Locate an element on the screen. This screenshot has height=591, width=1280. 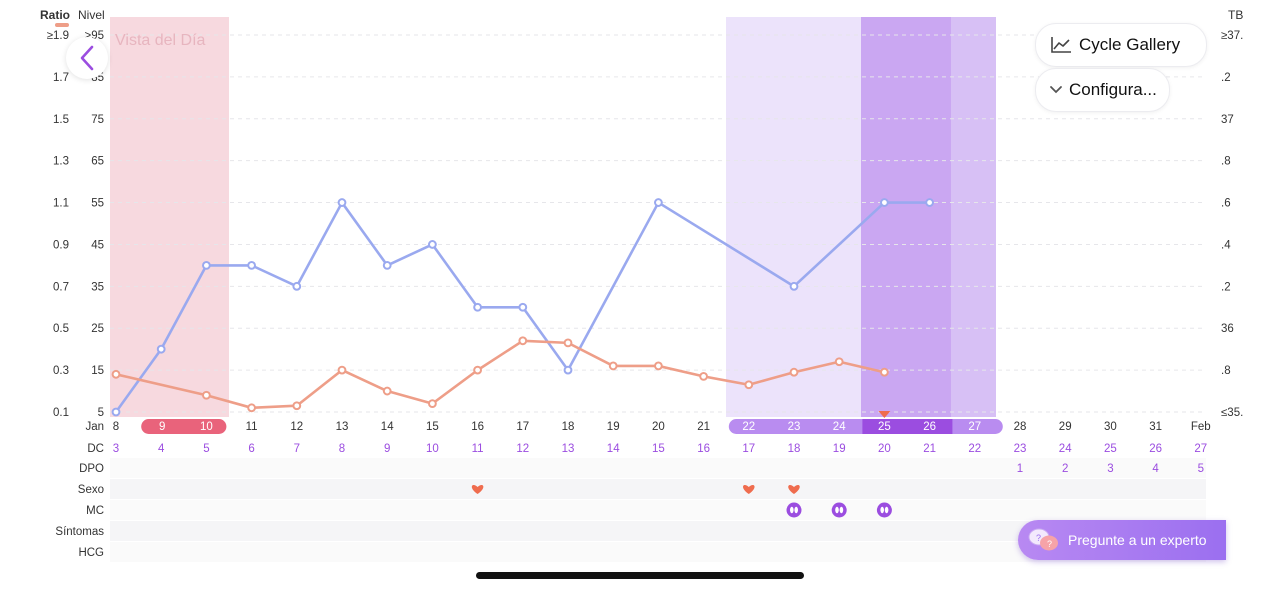
date-label: 29 is located at coordinates (1065, 427).